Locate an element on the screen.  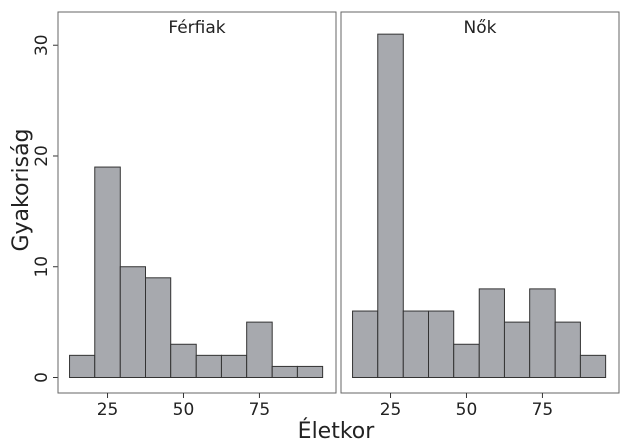
panel-title: Férfiak is located at coordinates (196, 28).